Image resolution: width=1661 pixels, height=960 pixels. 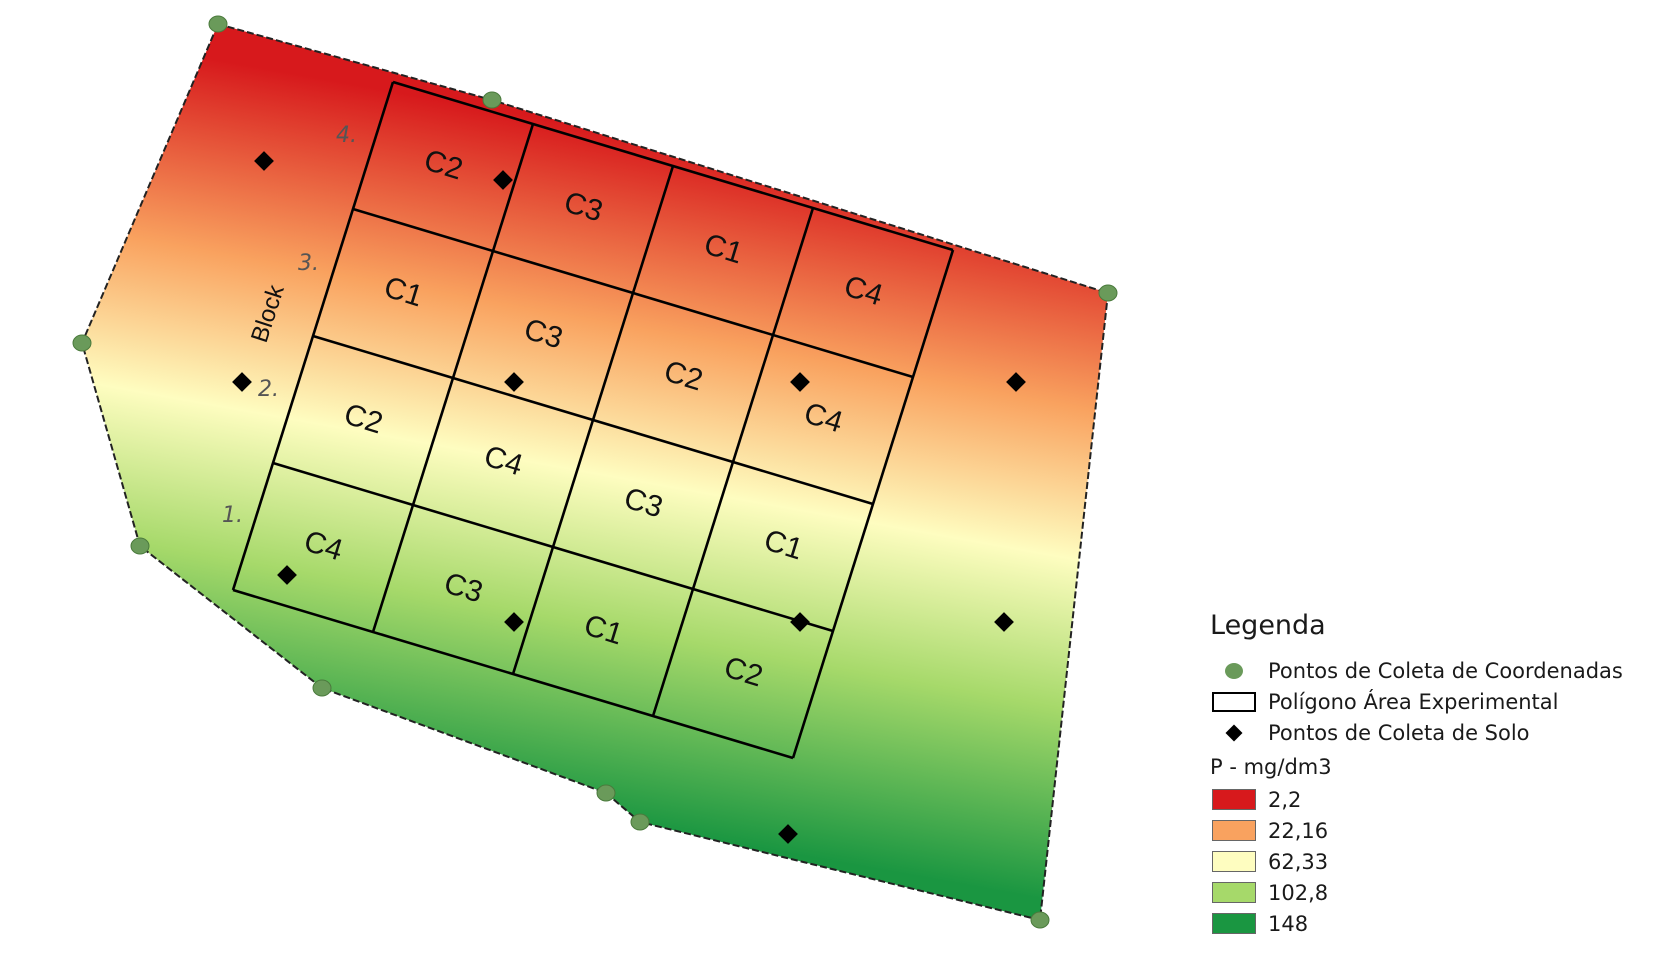 I want to click on legend-class-label: 2,2, so click(x=1285, y=799).